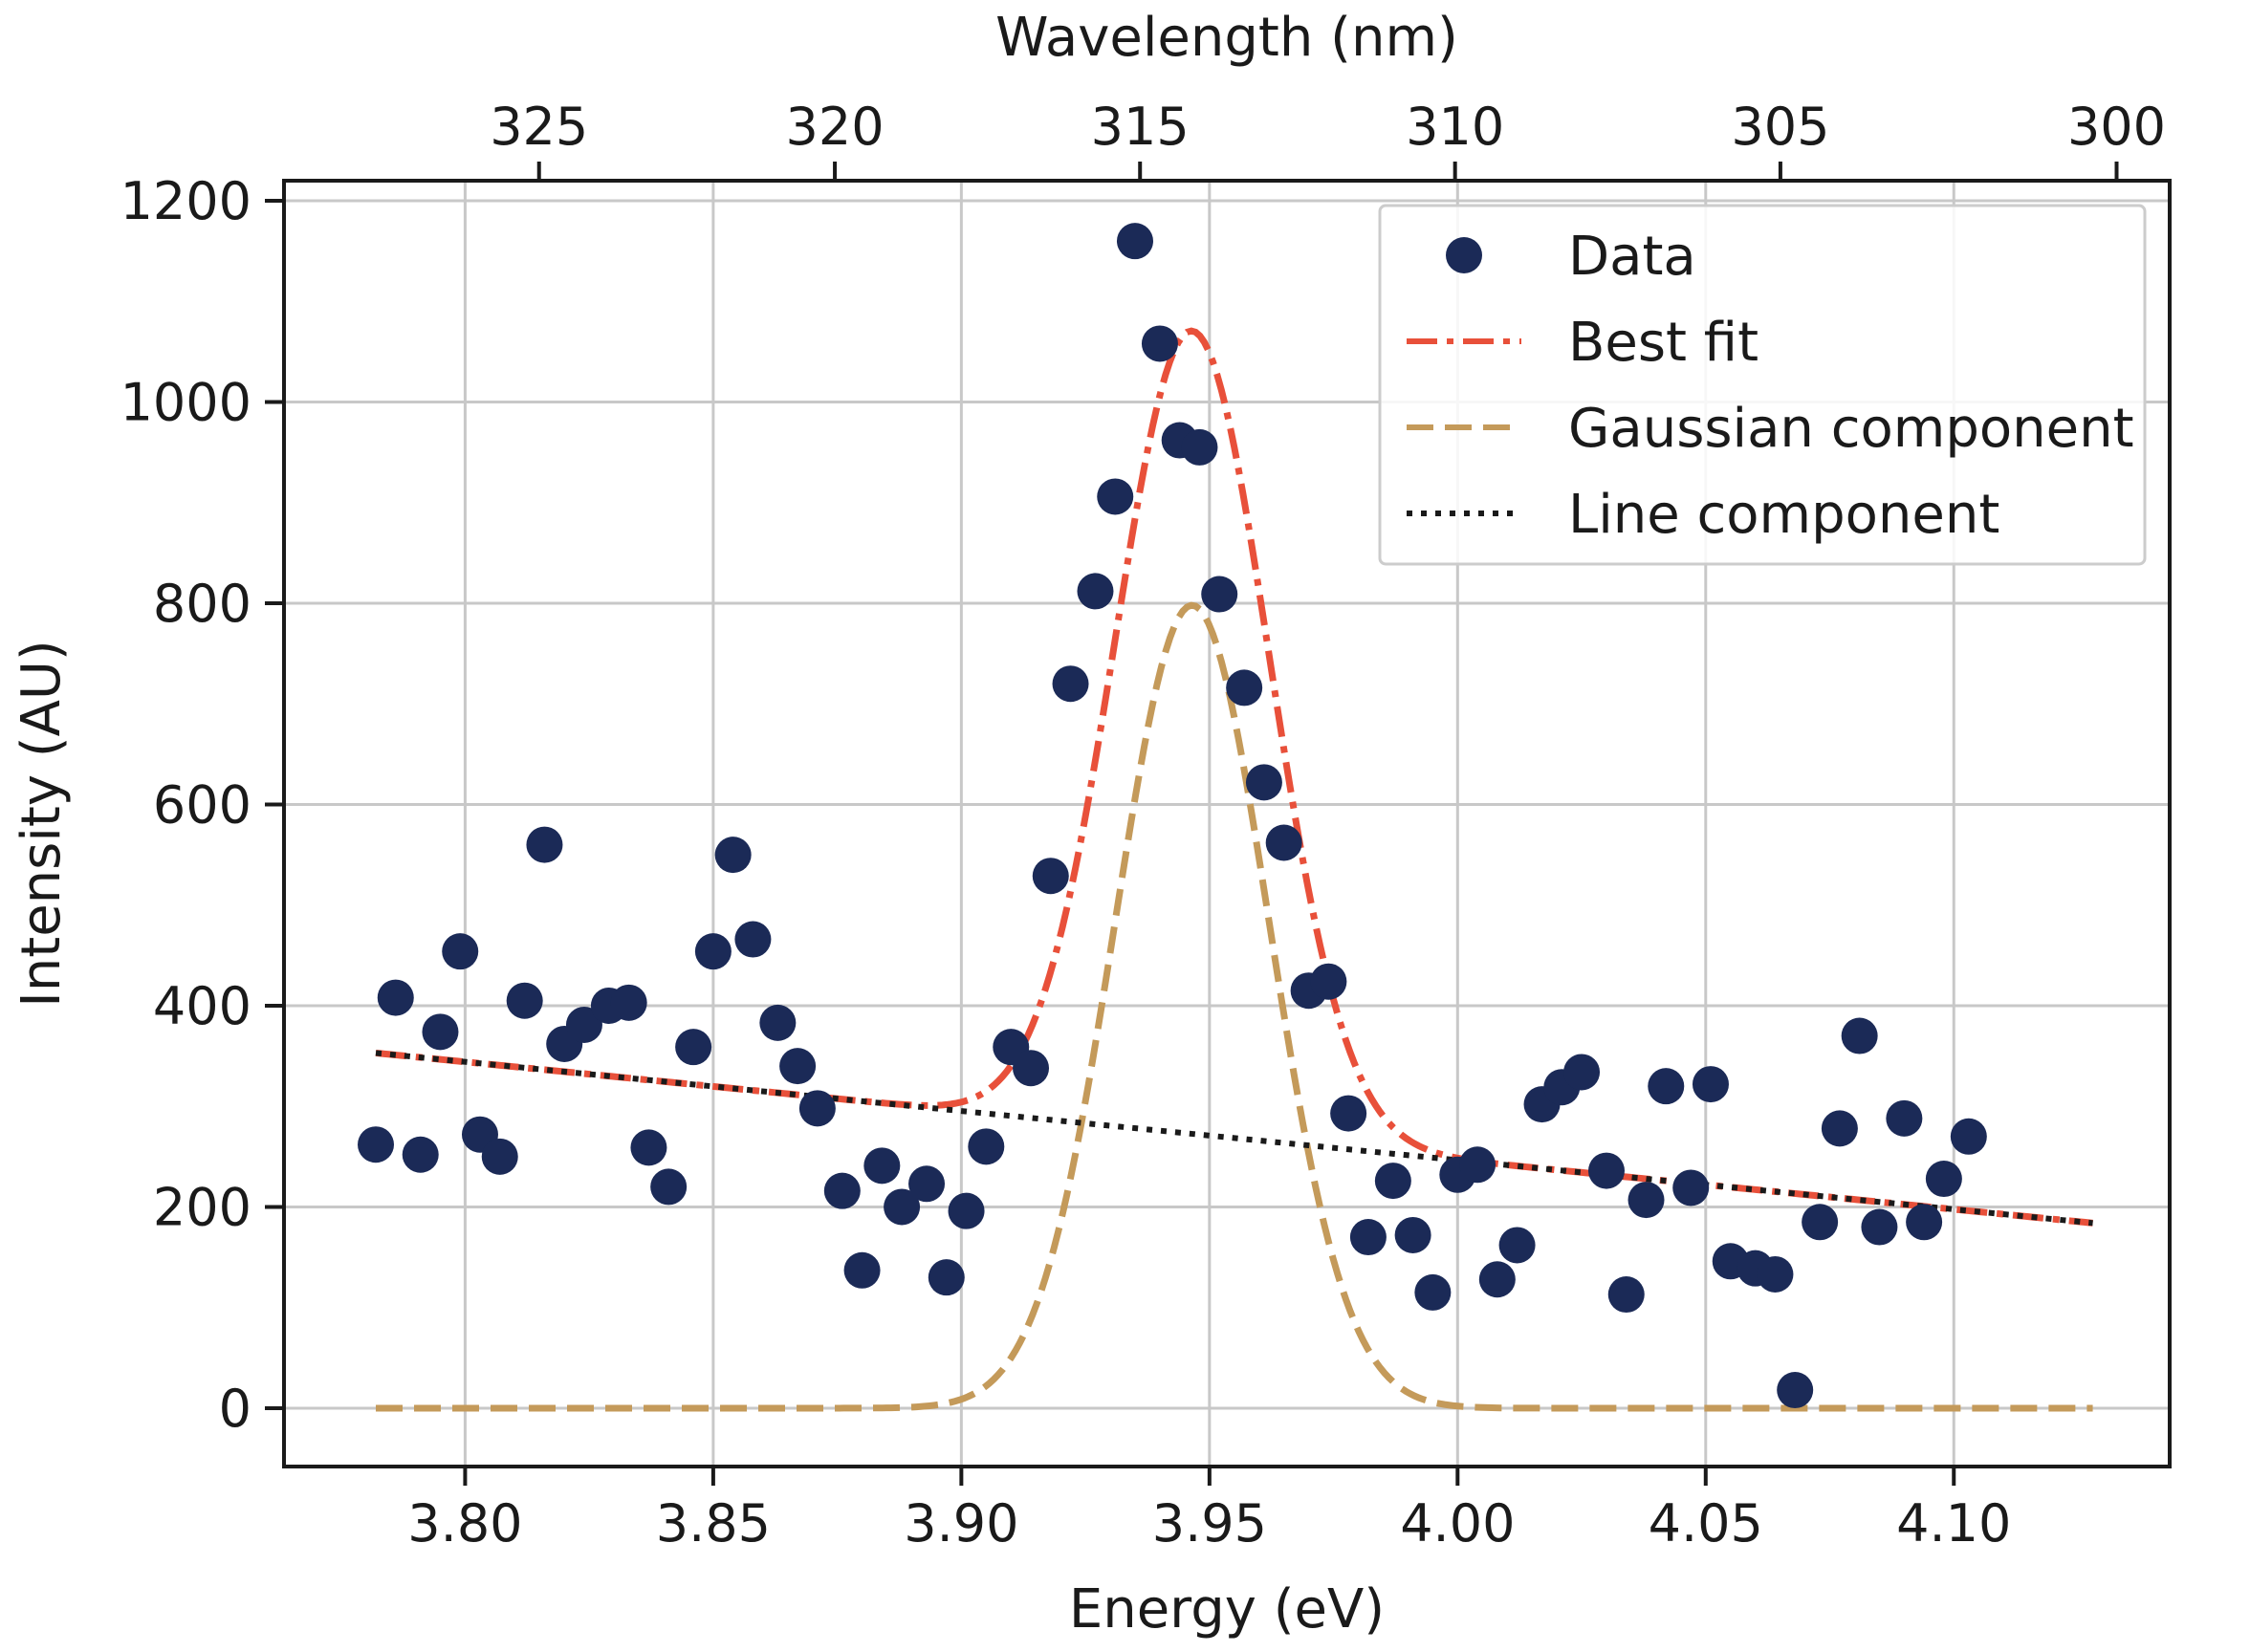 This screenshot has width=2250, height=1652. What do you see at coordinates (1783, 515) in the screenshot?
I see `legend-label-line-component: Line component` at bounding box center [1783, 515].